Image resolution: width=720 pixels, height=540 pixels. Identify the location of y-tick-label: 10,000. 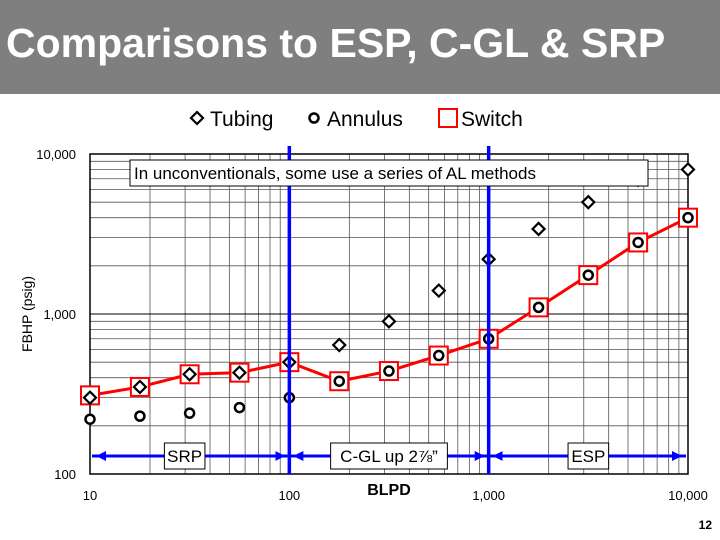
(56, 154).